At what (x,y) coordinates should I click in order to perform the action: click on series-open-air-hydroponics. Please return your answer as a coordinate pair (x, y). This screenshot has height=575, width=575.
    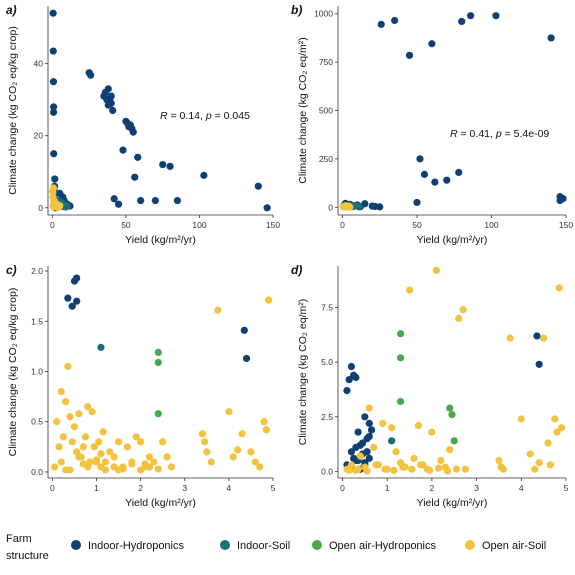
    Looking at the image, I should click on (158, 383).